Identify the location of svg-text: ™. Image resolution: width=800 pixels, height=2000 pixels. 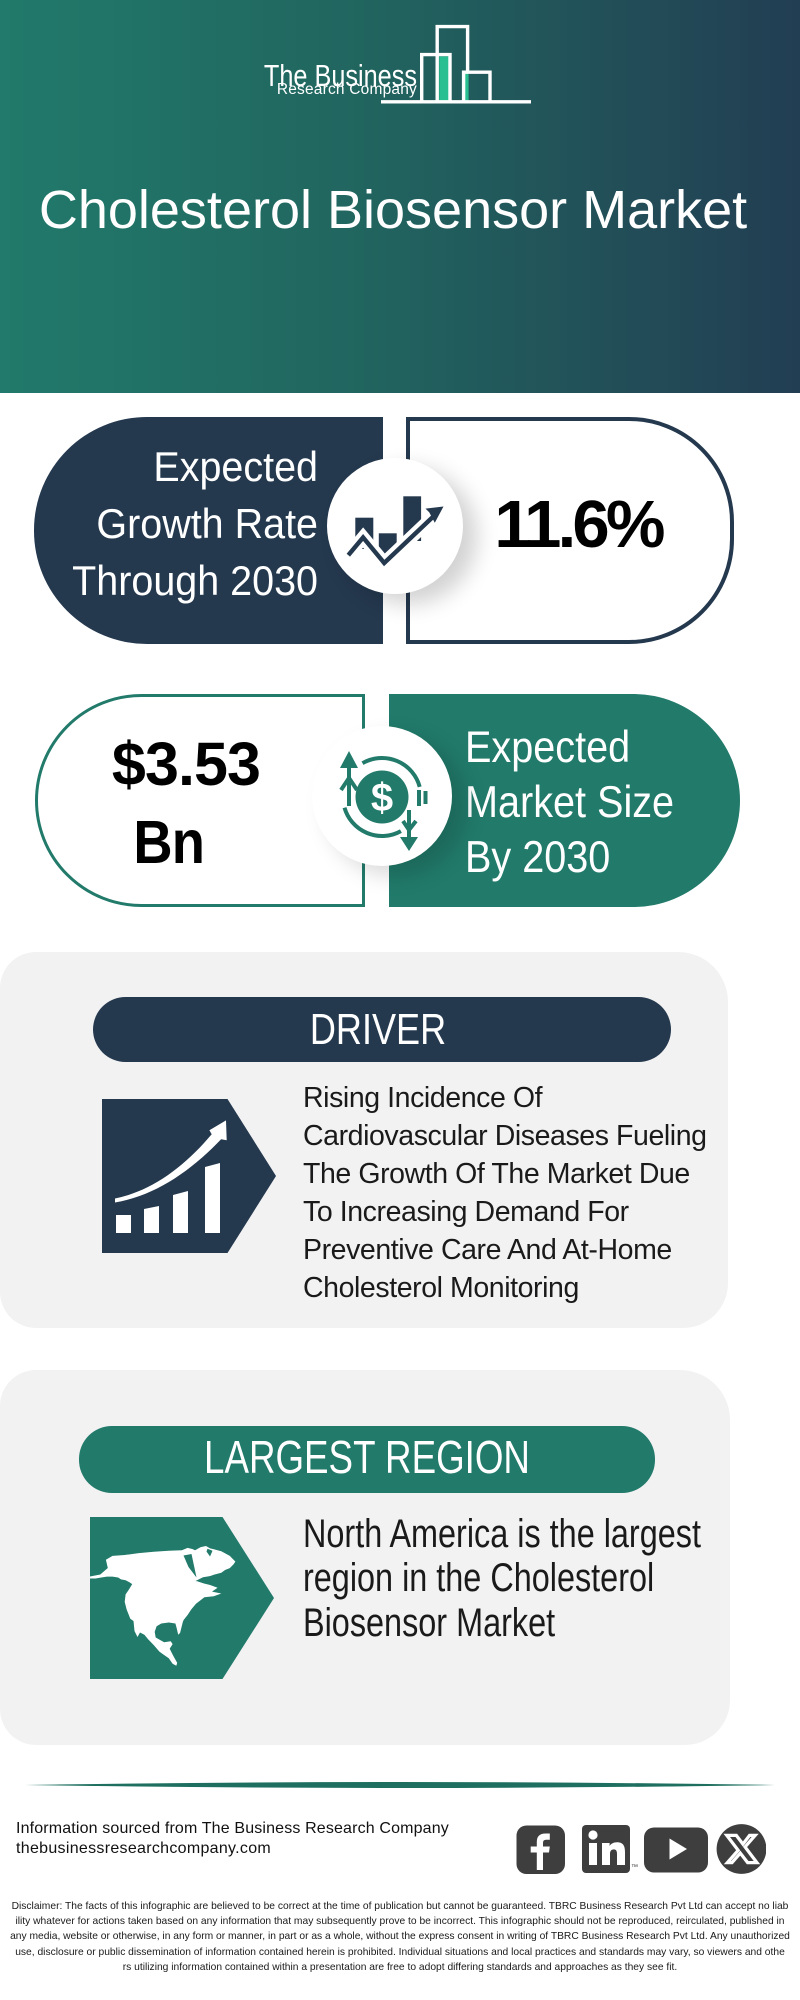
(634, 1867).